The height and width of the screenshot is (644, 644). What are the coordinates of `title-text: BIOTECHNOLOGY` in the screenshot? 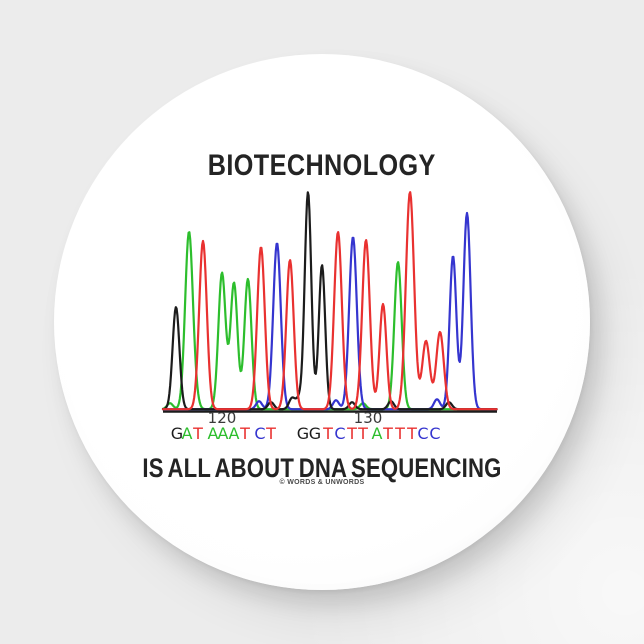 It's located at (322, 165).